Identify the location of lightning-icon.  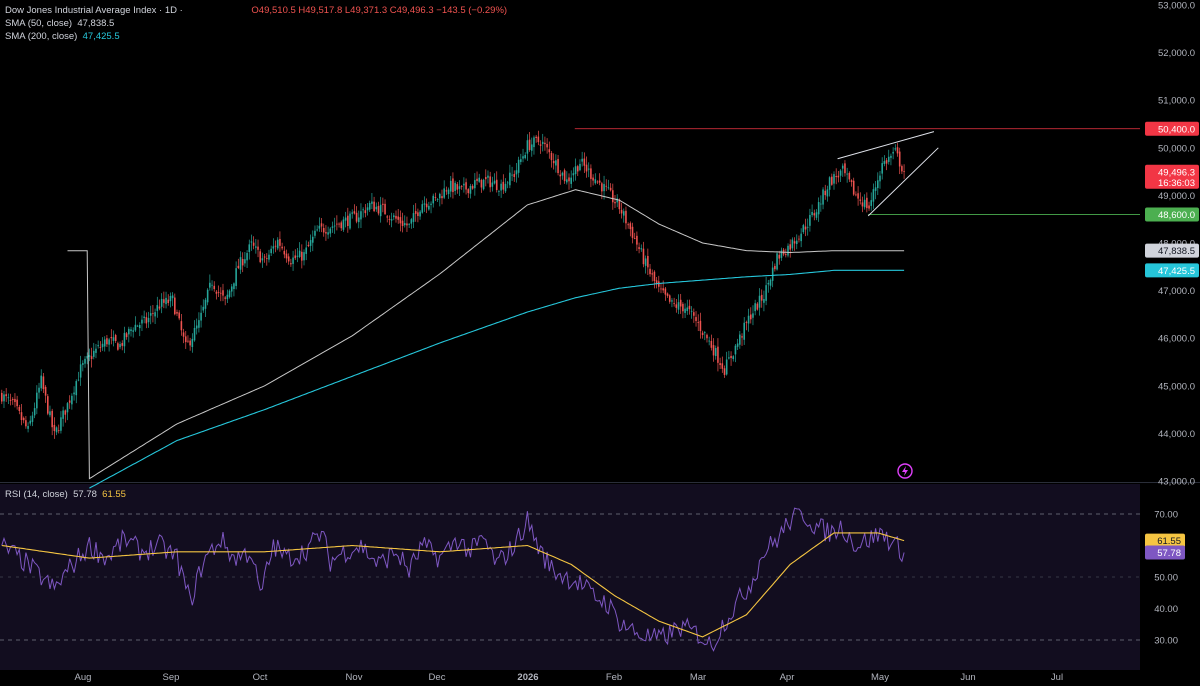
(905, 471).